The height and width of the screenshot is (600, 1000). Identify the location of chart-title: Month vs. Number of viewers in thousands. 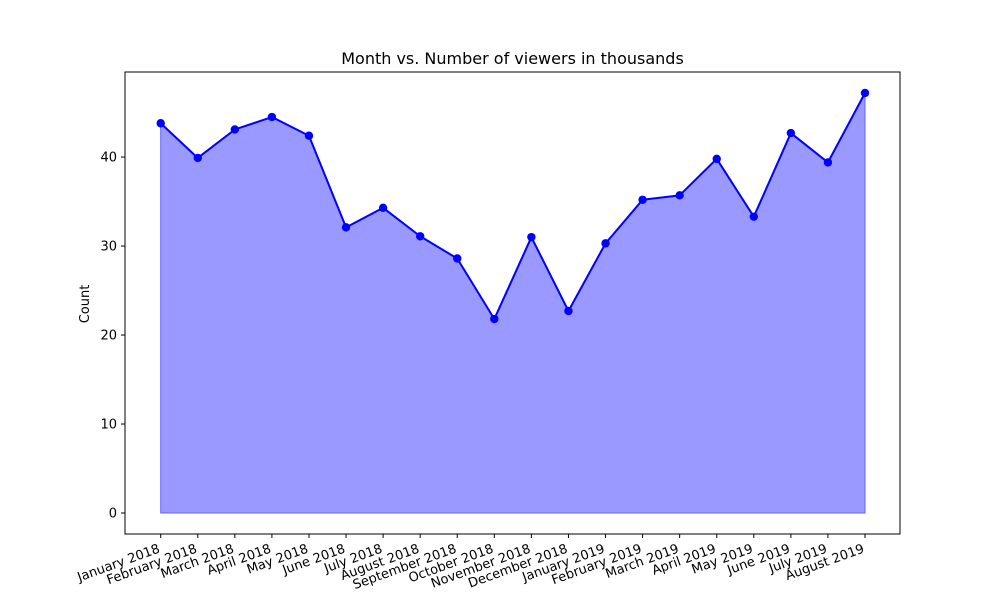
(512, 58).